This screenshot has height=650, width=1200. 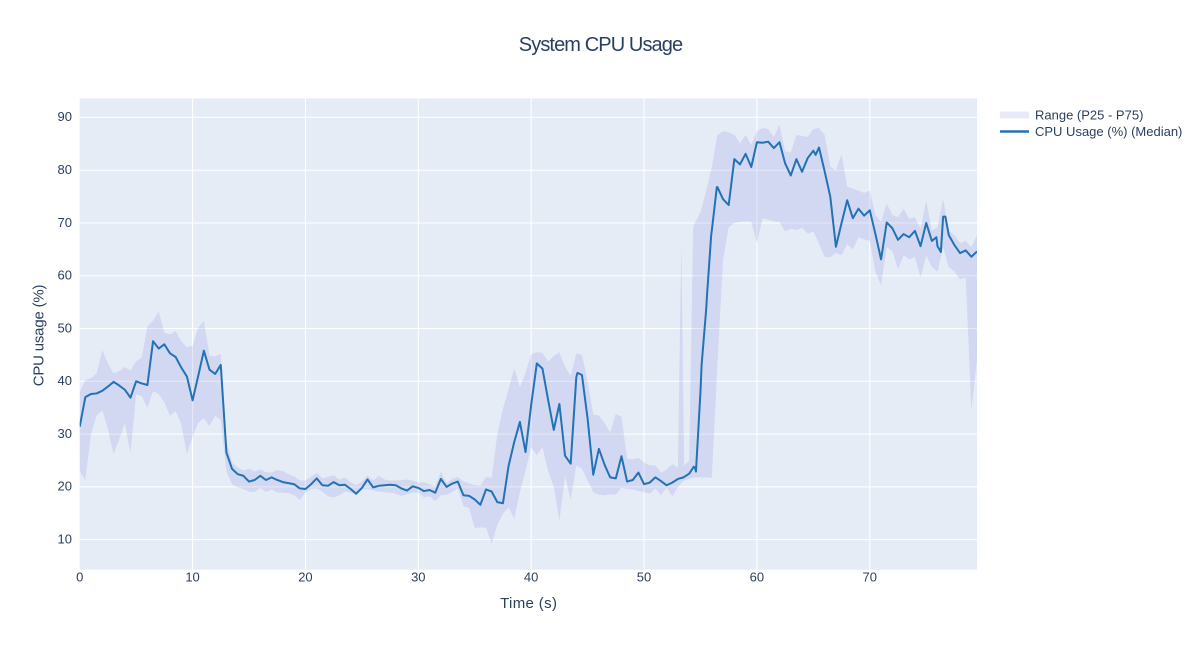 I want to click on svg-text: 90, so click(x=65, y=116).